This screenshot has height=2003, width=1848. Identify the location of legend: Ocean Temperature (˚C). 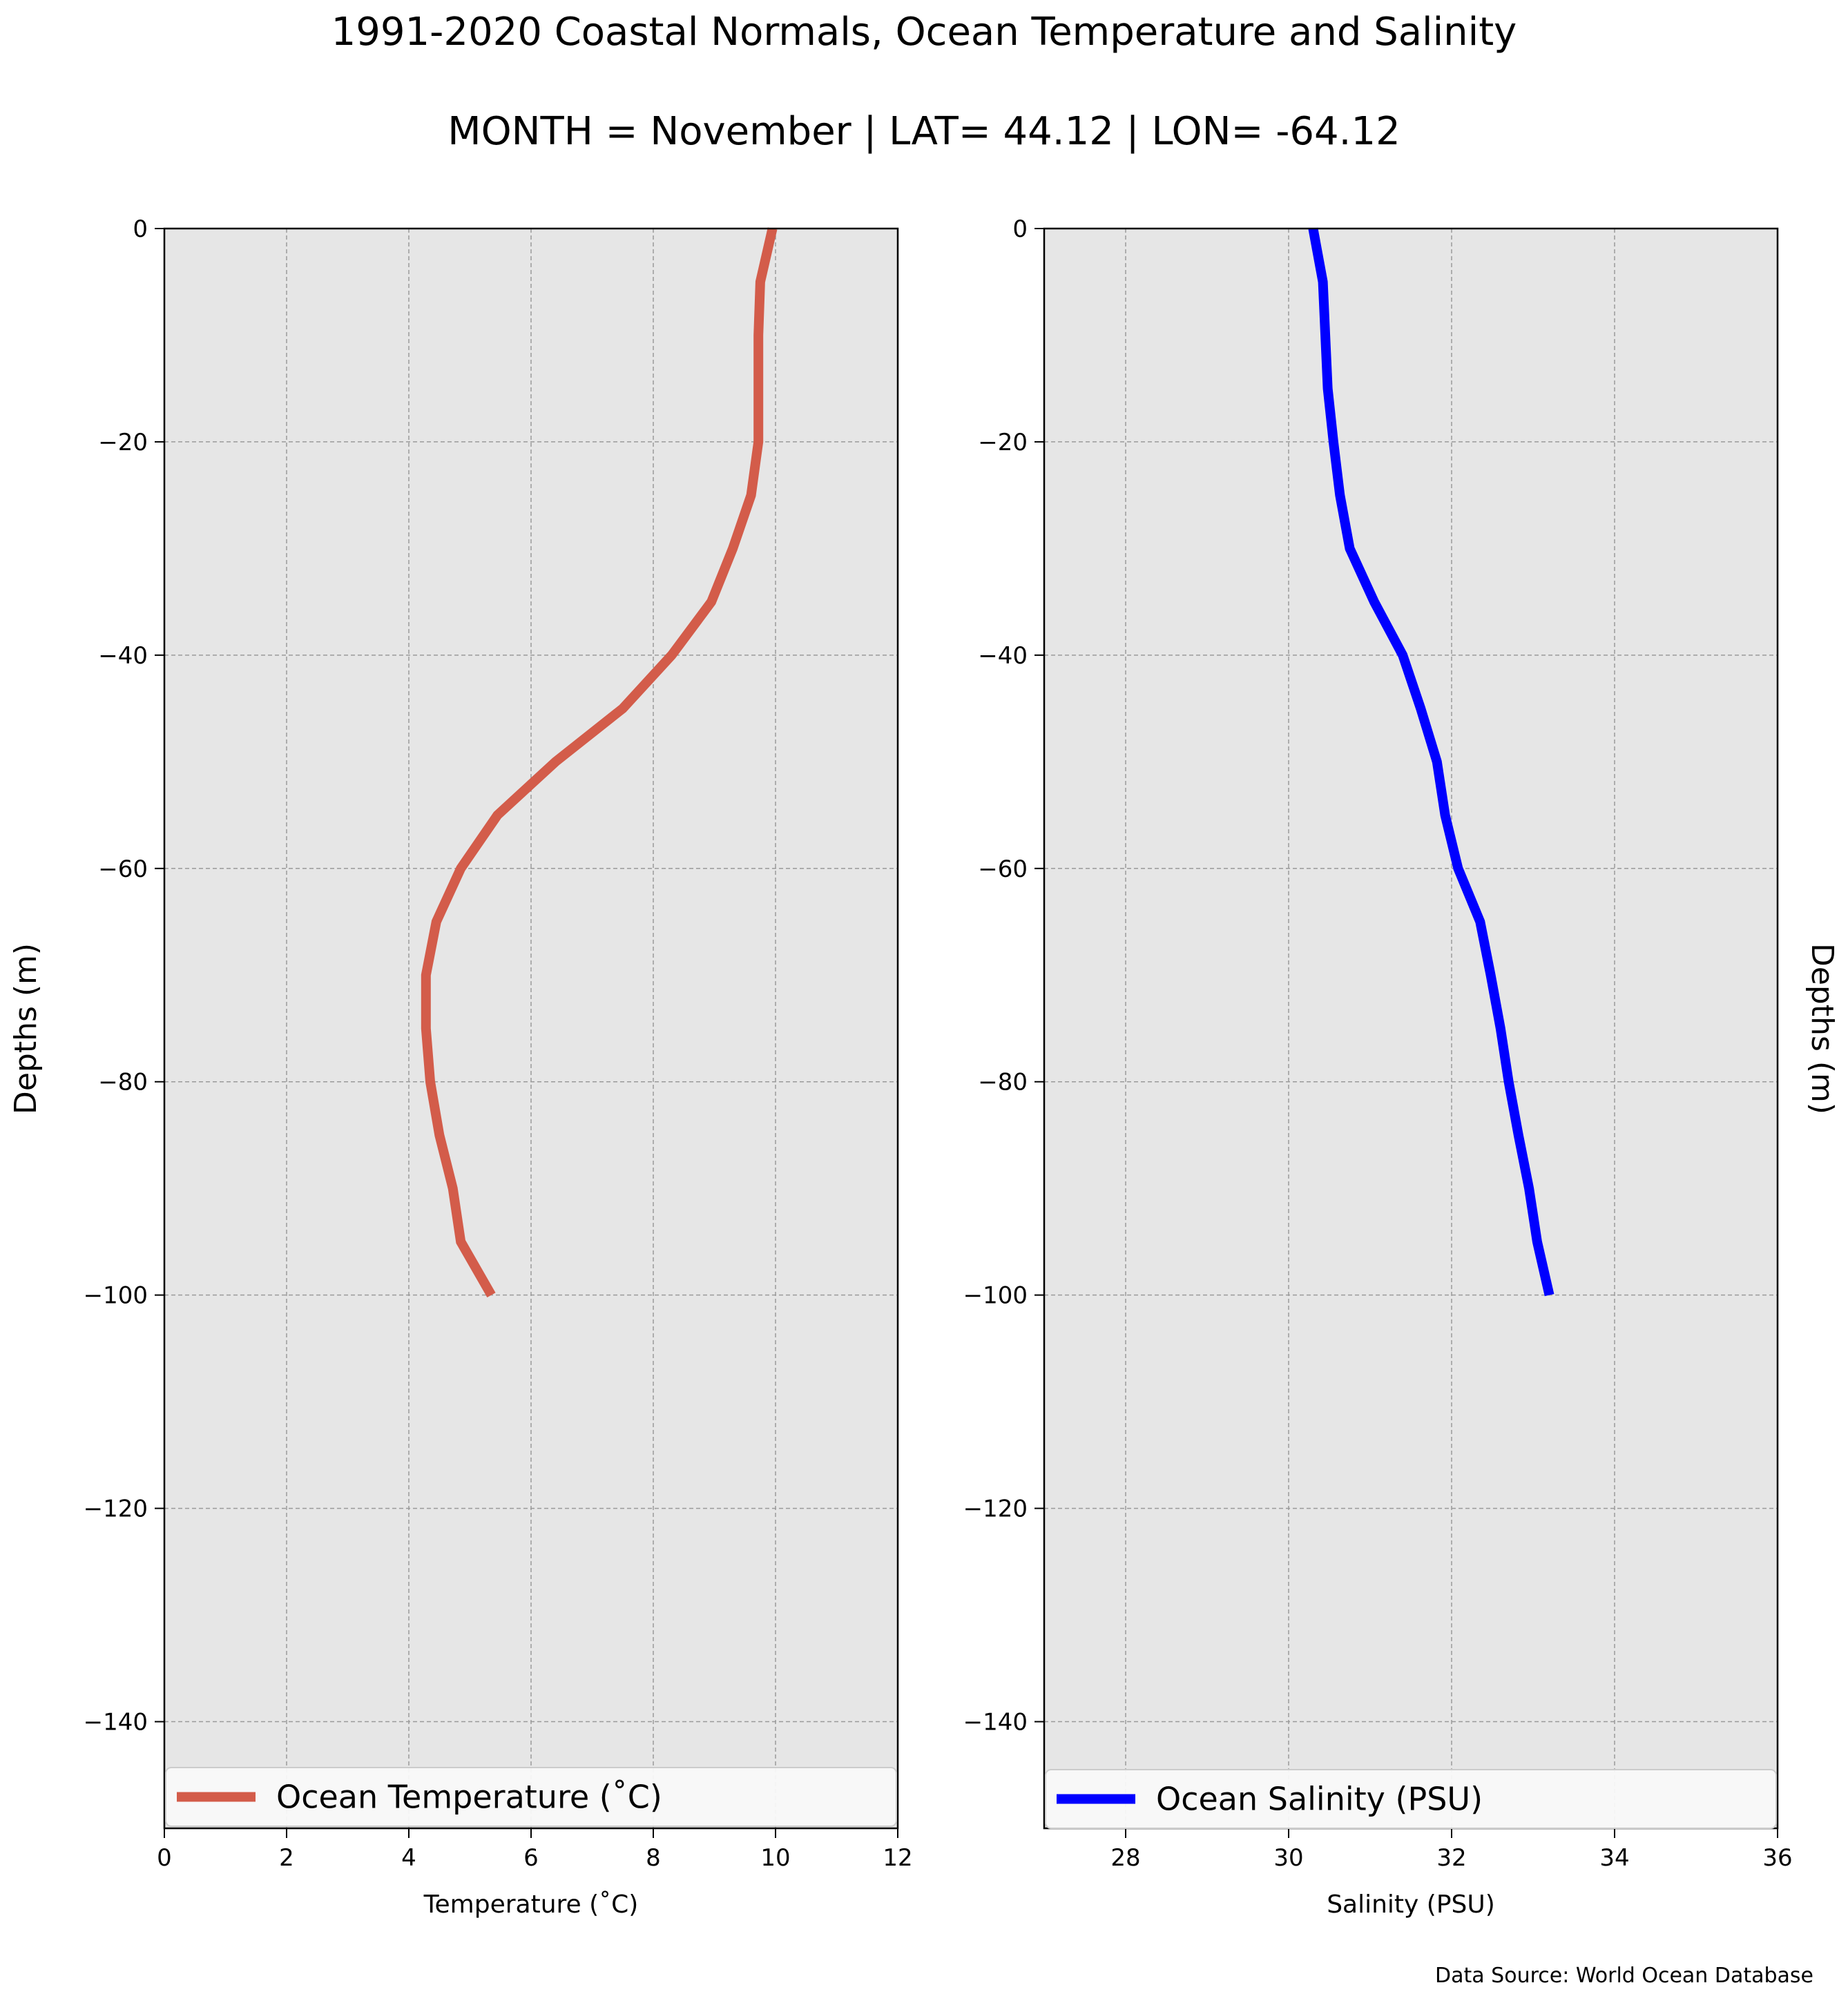
(531, 1797).